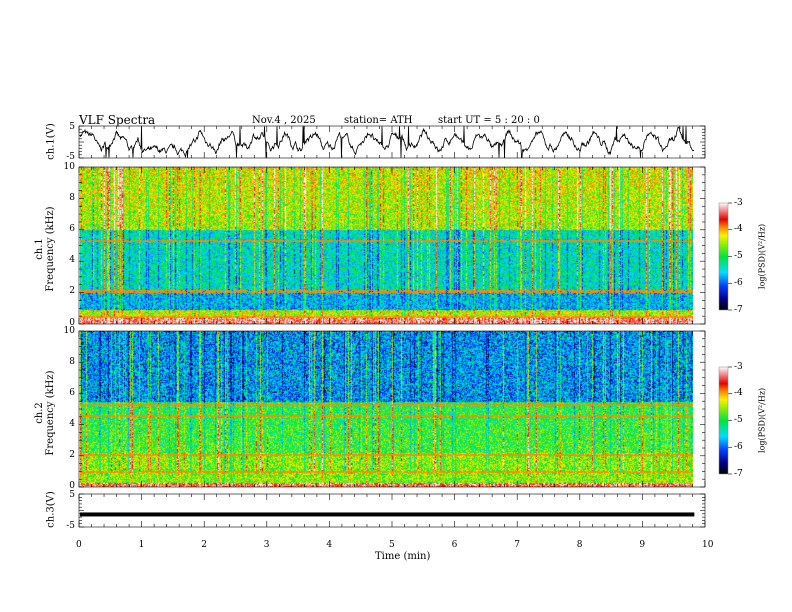  Describe the element at coordinates (204, 544) in the screenshot. I see `x-tick-label: 2` at that location.